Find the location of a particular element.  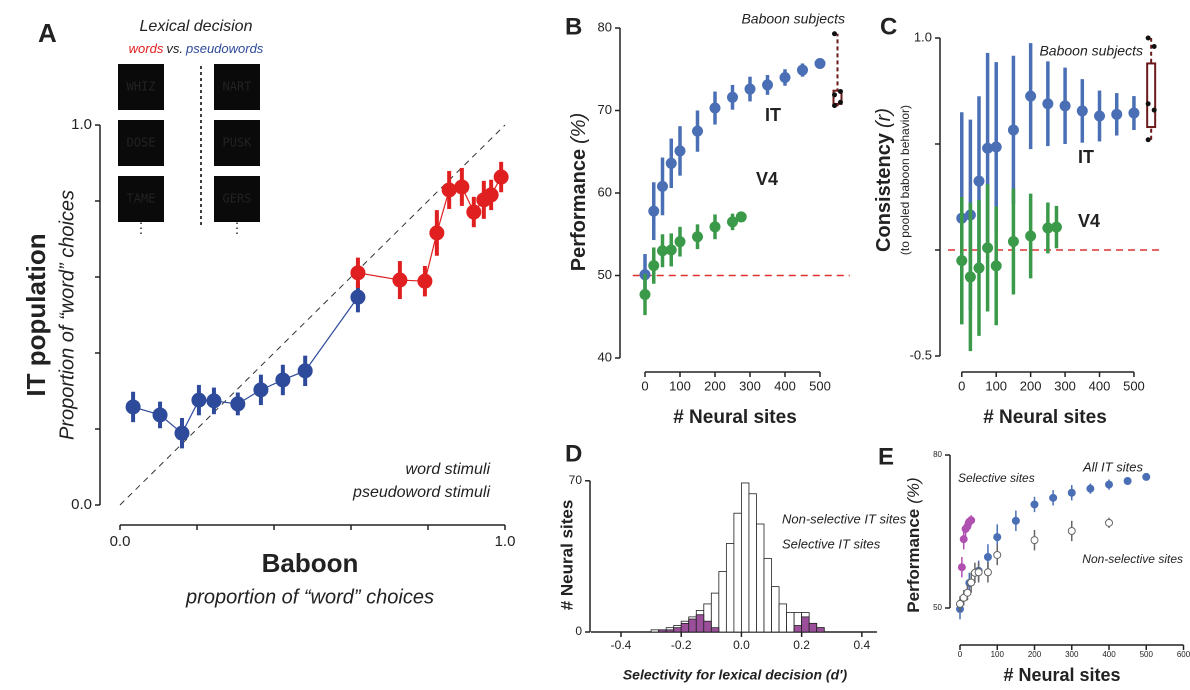

label: proportion of “word” choices is located at coordinates (309, 597).